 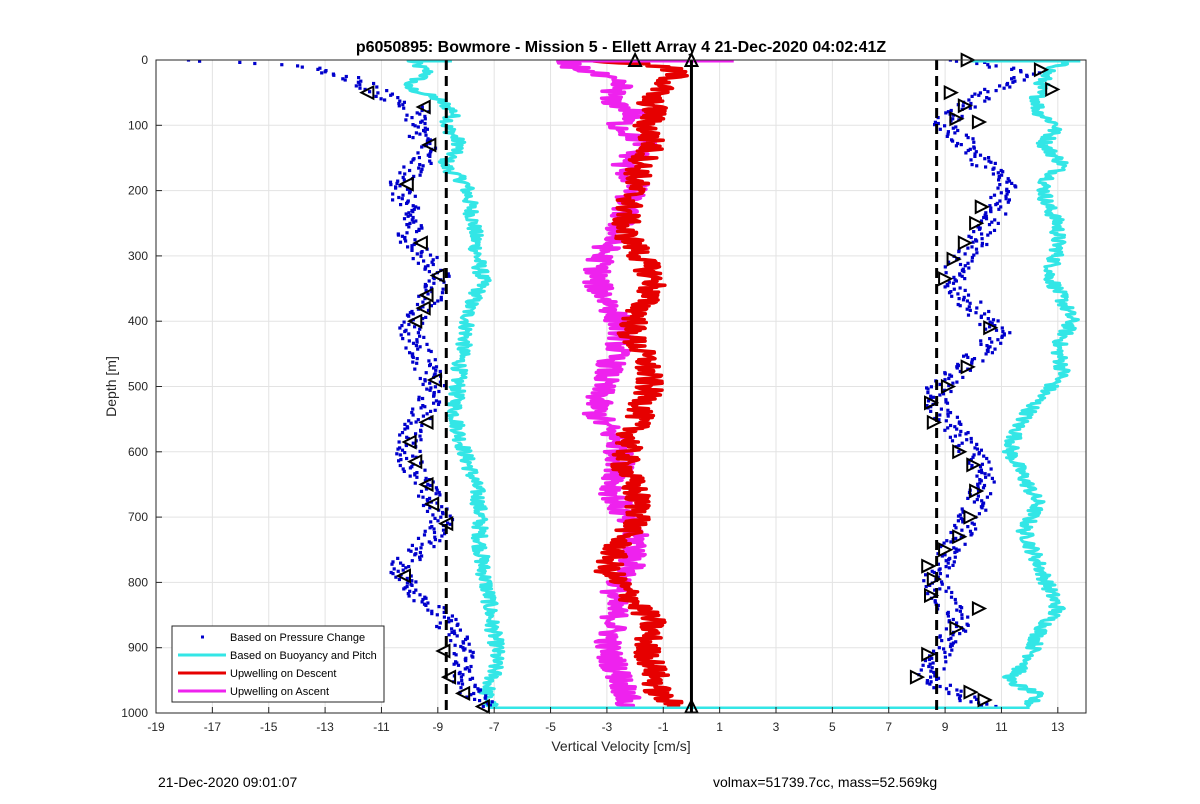 What do you see at coordinates (550, 727) in the screenshot?
I see `x-tick-label: -5` at bounding box center [550, 727].